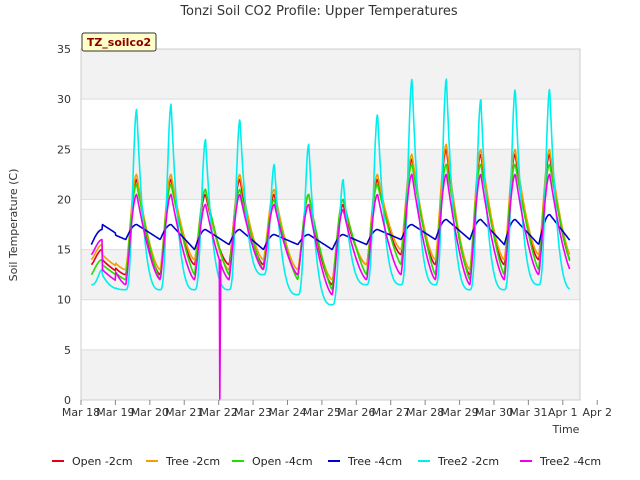  I want to click on y-axis-label: Soil Temperature (C), so click(13, 225).